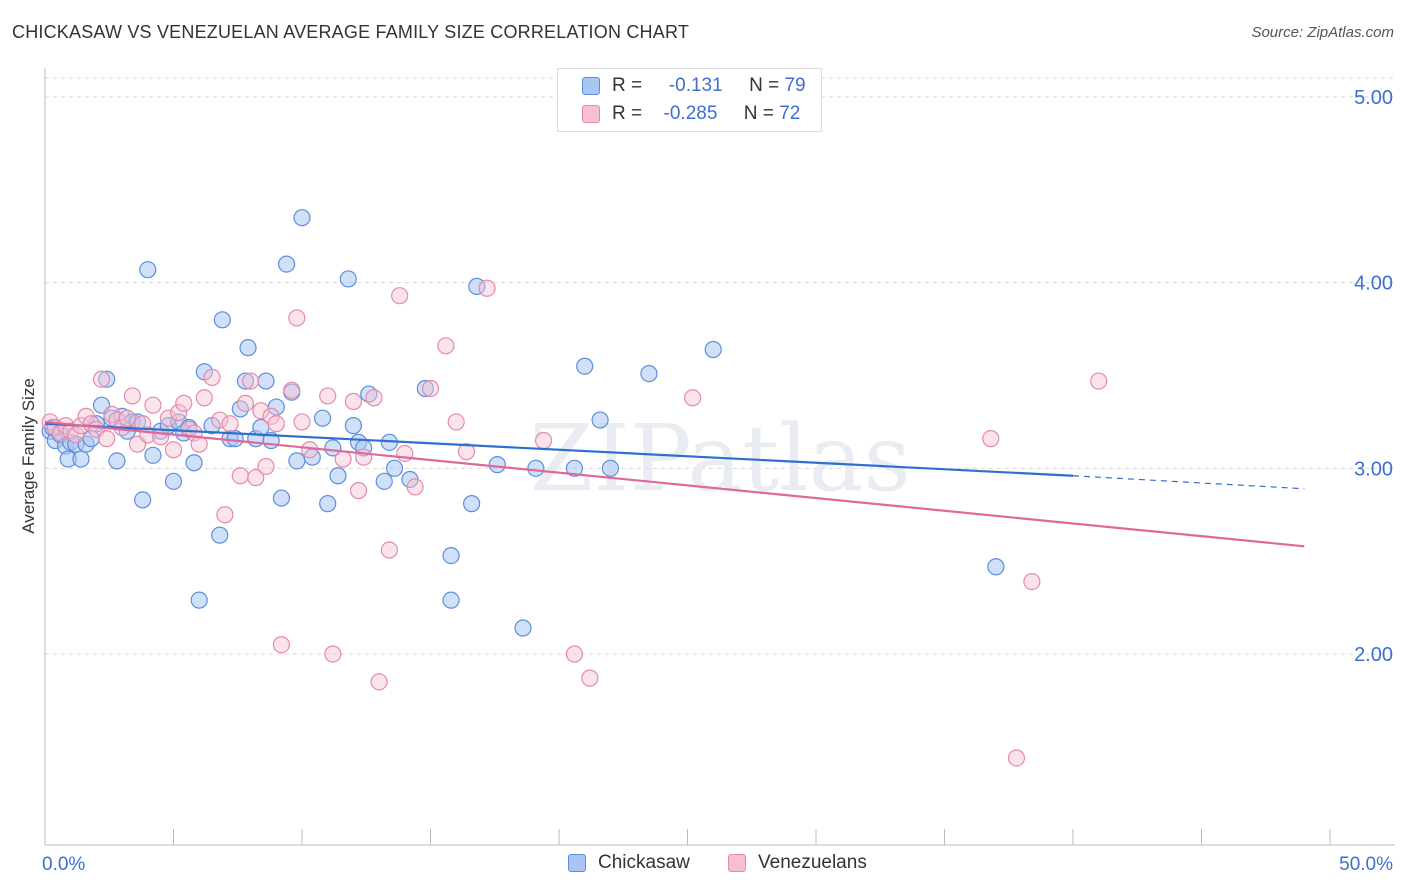  What do you see at coordinates (690, 113) in the screenshot?
I see `r-value: -0.285` at bounding box center [690, 113].